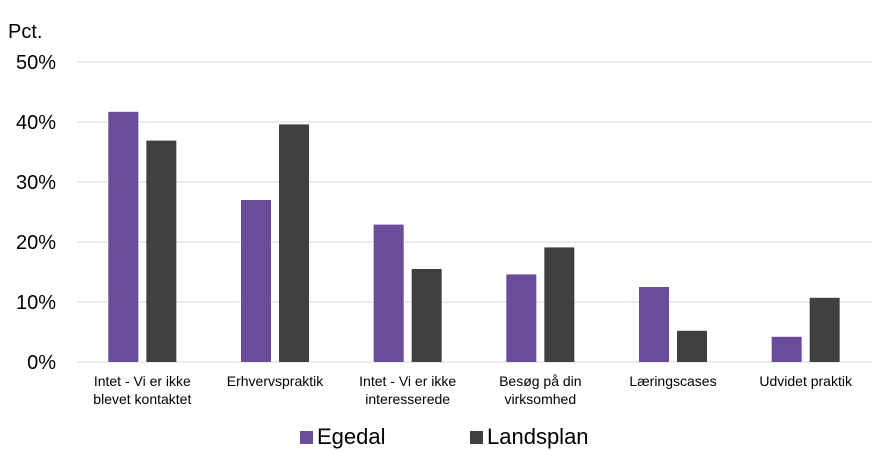 Image resolution: width=877 pixels, height=450 pixels. I want to click on x-category-label: Intet - Vi er ikke blevet kontaktet, so click(142, 390).